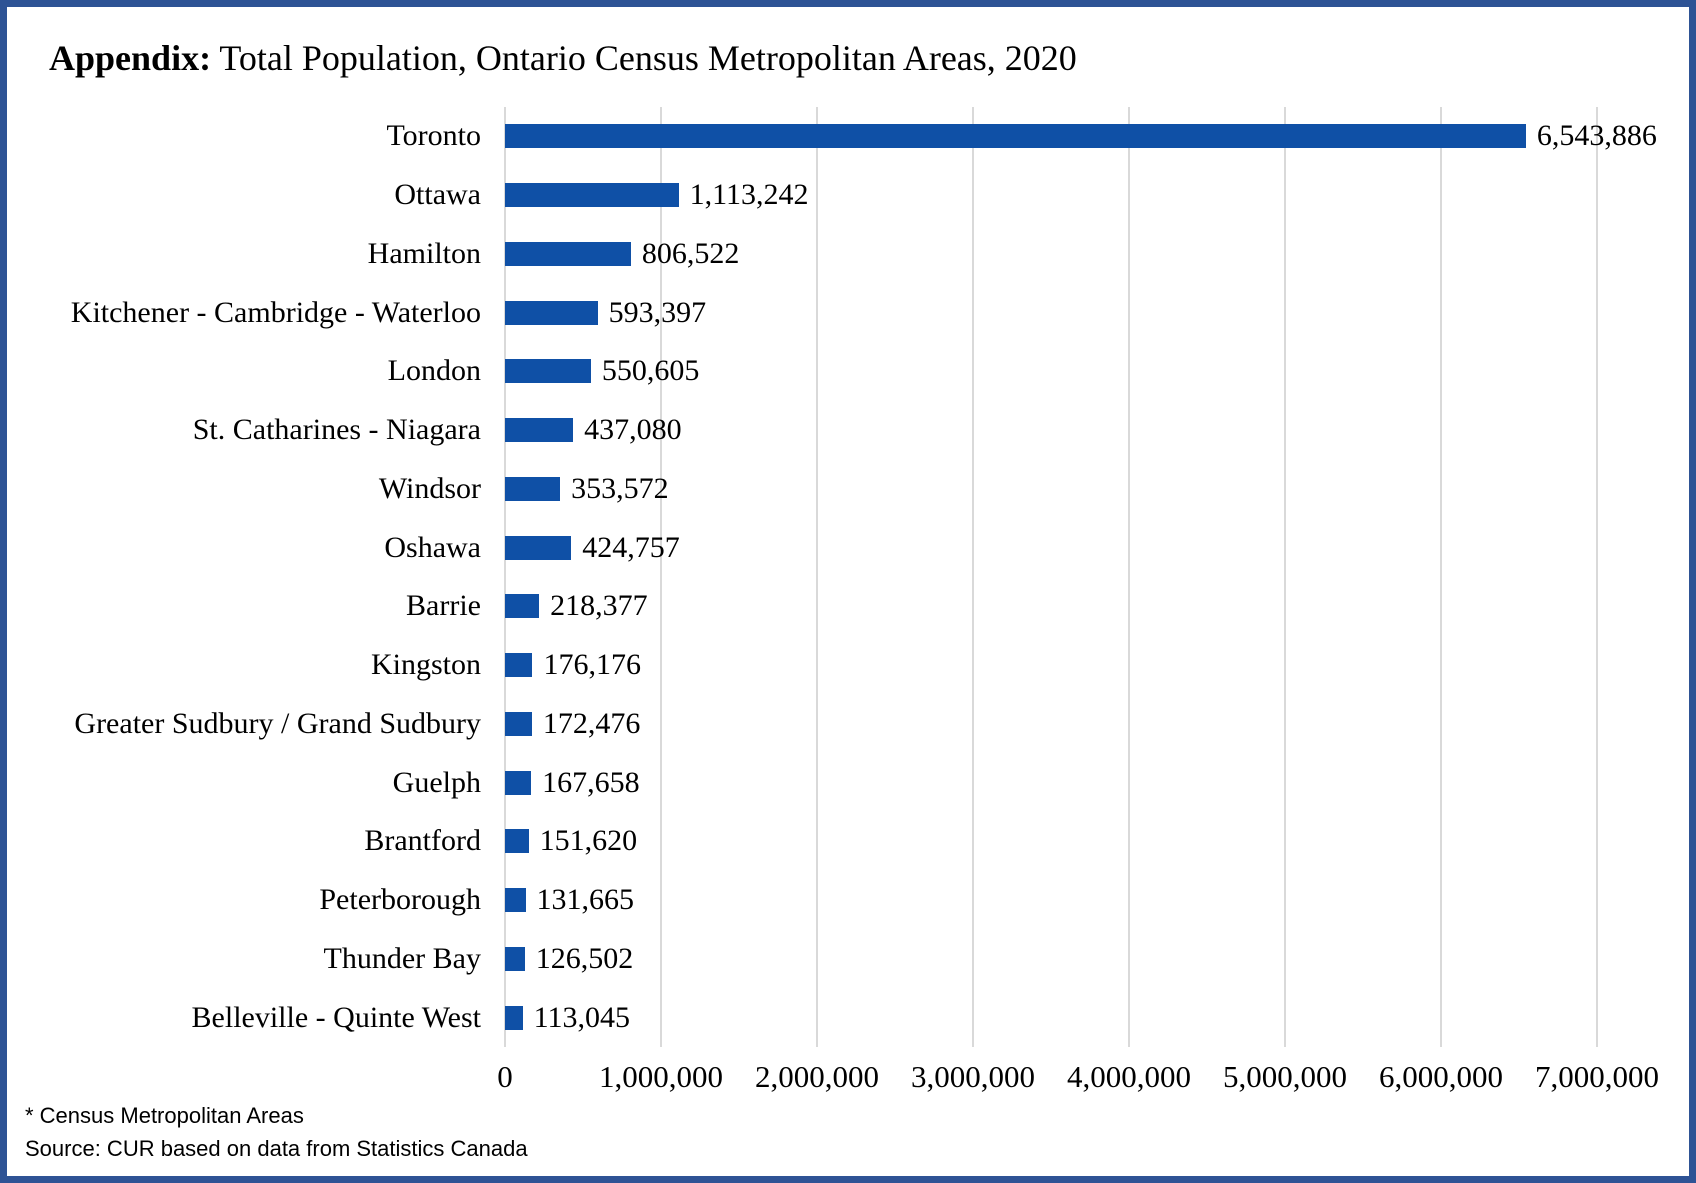  Describe the element at coordinates (1597, 1076) in the screenshot. I see `x-tick-label: 7,000,000` at that location.